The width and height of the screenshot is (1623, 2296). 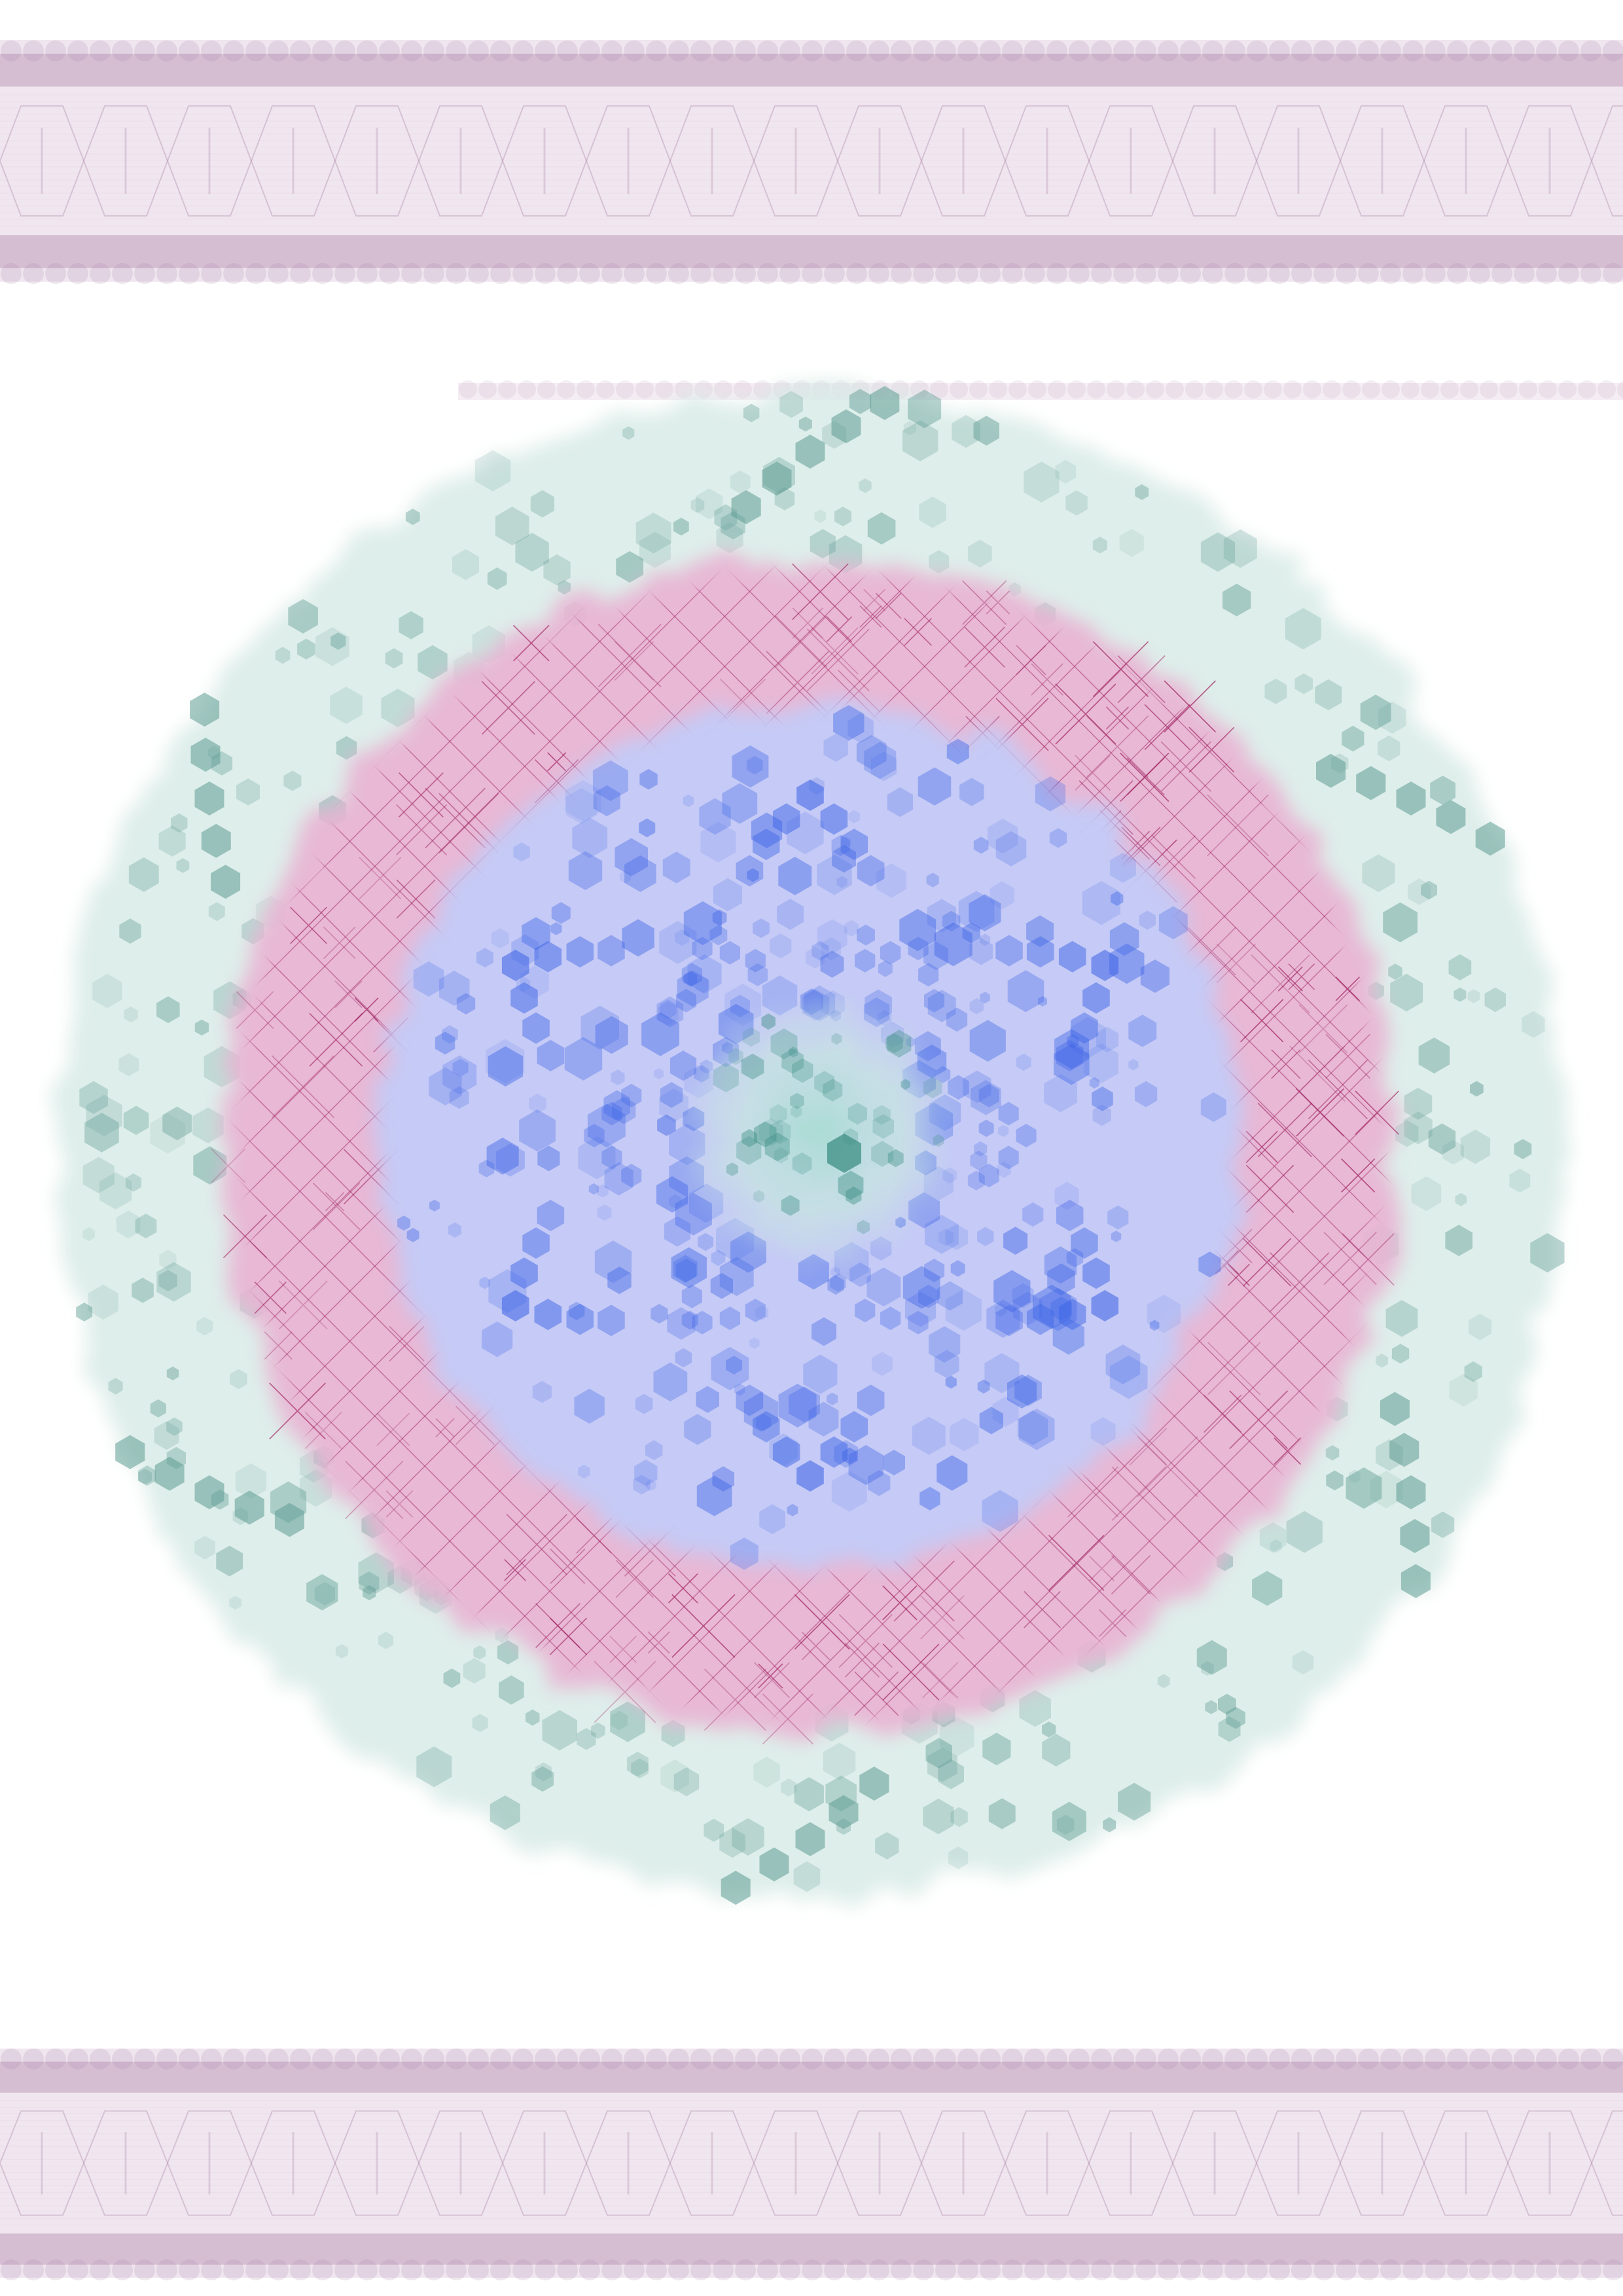 I want to click on center-hexagon-layer, so click(x=828, y=1123).